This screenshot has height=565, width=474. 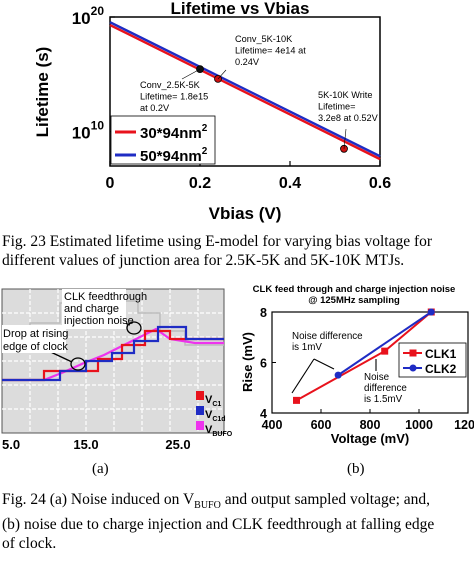 What do you see at coordinates (321, 425) in the screenshot?
I see `fig24b-x-tick-label: 600` at bounding box center [321, 425].